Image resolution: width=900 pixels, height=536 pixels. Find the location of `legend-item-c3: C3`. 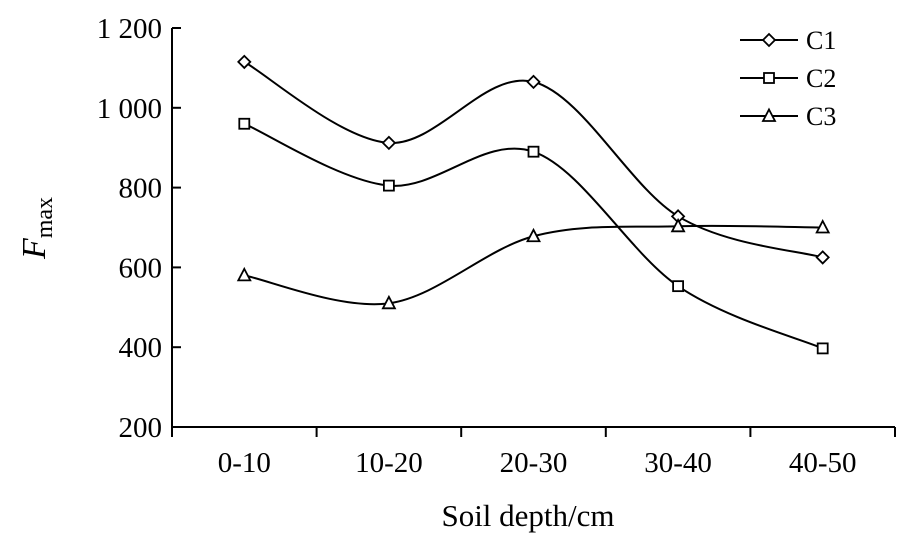

legend-item-c3: C3 is located at coordinates (788, 116).